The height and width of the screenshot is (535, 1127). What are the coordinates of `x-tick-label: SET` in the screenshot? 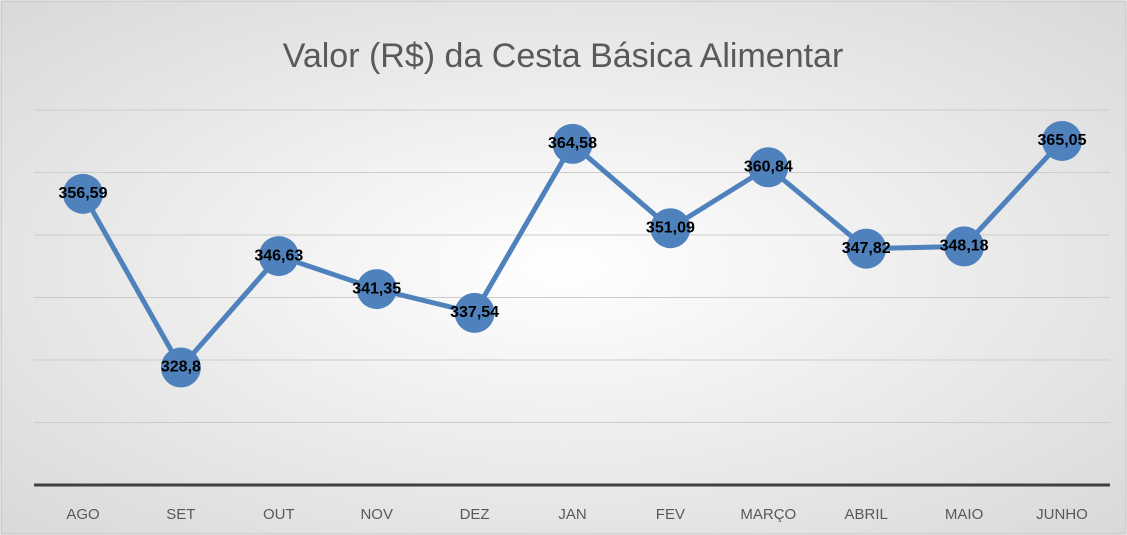 It's located at (180, 514).